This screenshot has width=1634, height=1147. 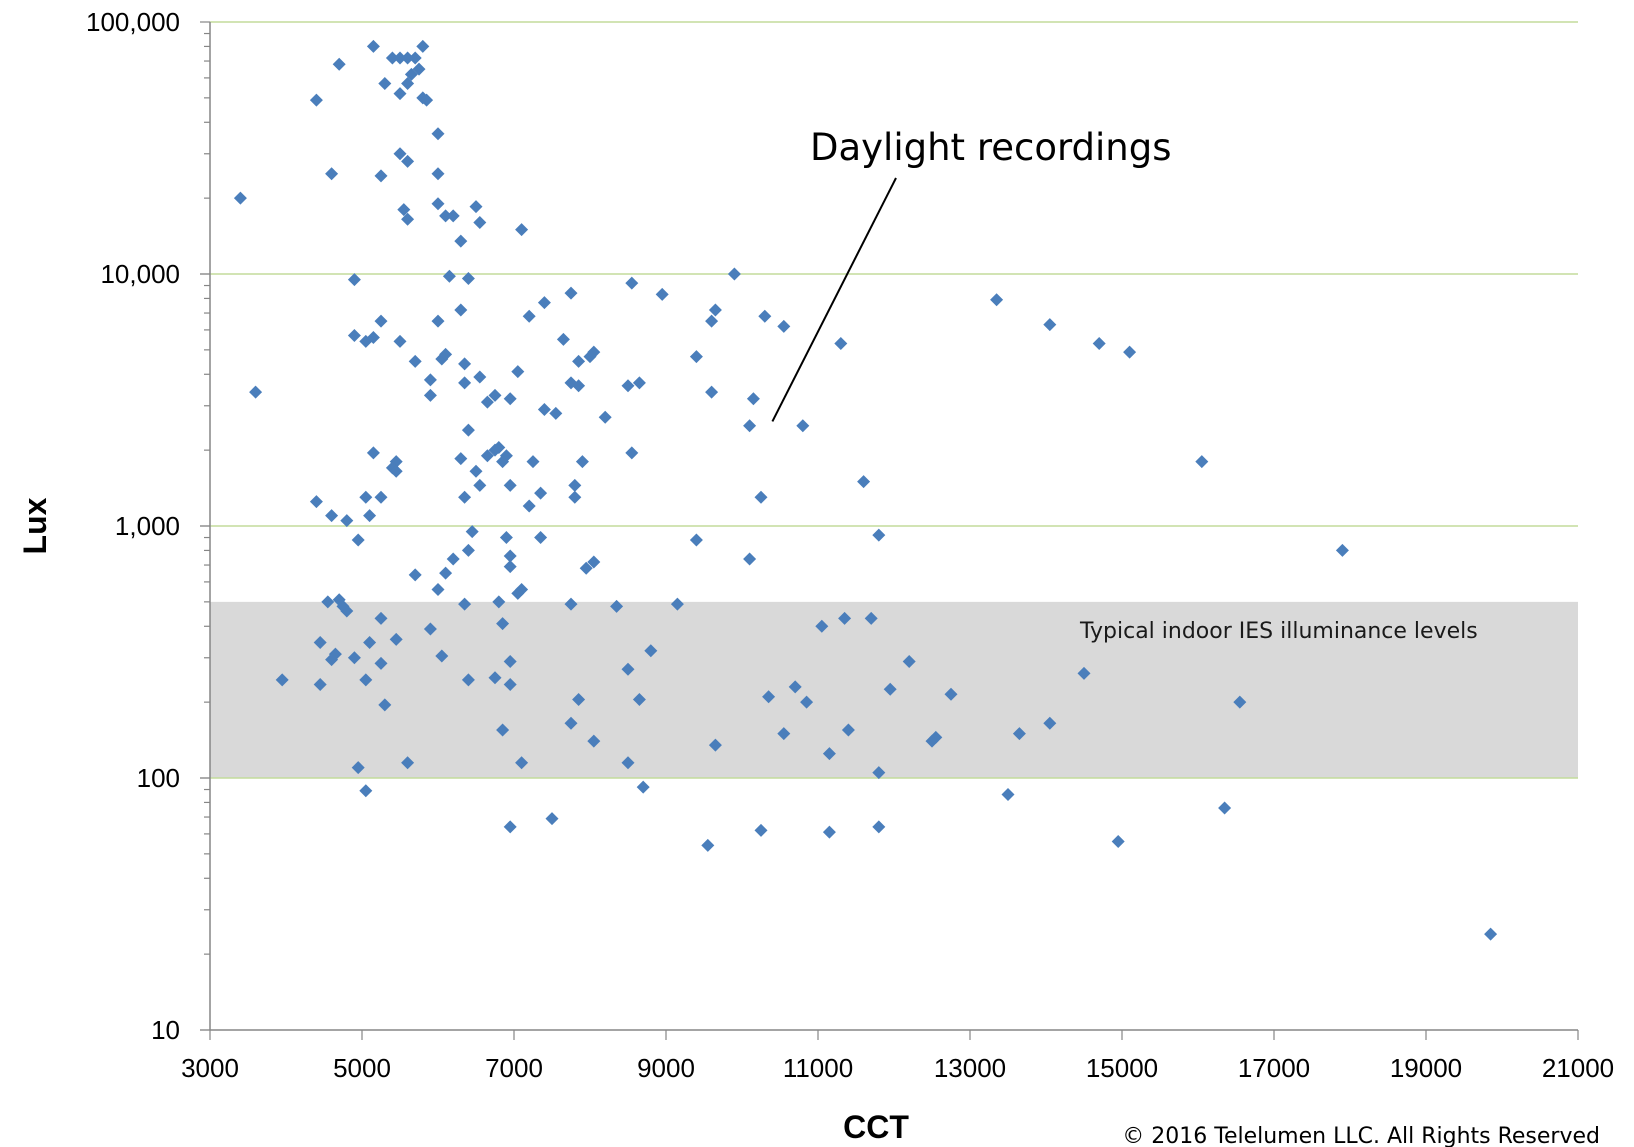 What do you see at coordinates (133, 22) in the screenshot?
I see `y-tick-label: 100,000` at bounding box center [133, 22].